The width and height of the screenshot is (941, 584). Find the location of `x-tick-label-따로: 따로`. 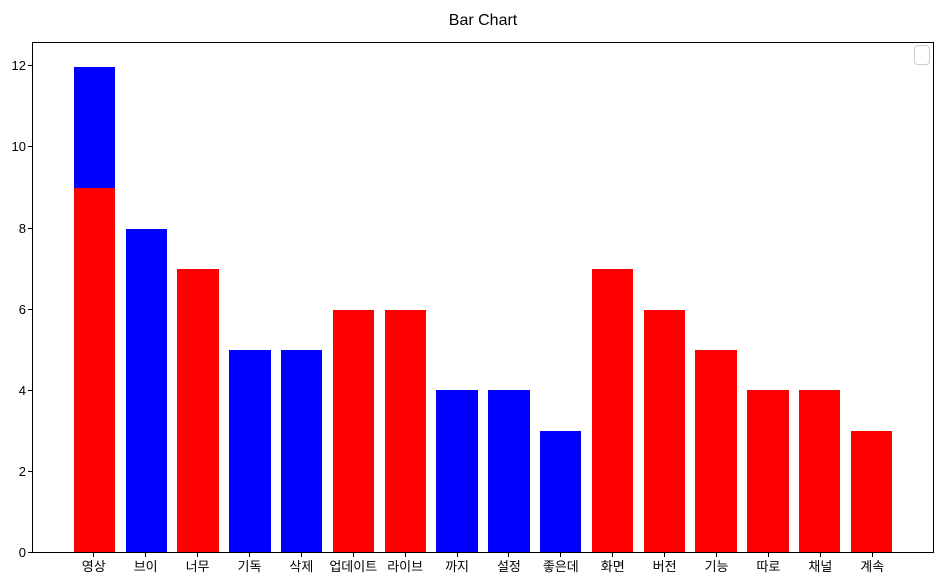

x-tick-label-따로: 따로 is located at coordinates (768, 566).